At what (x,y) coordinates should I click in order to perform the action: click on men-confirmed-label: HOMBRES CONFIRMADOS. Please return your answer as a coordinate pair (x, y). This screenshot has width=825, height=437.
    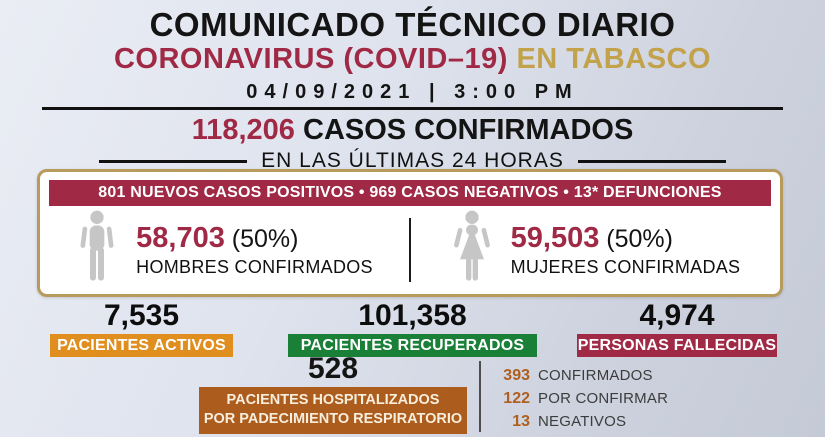
    Looking at the image, I should click on (254, 267).